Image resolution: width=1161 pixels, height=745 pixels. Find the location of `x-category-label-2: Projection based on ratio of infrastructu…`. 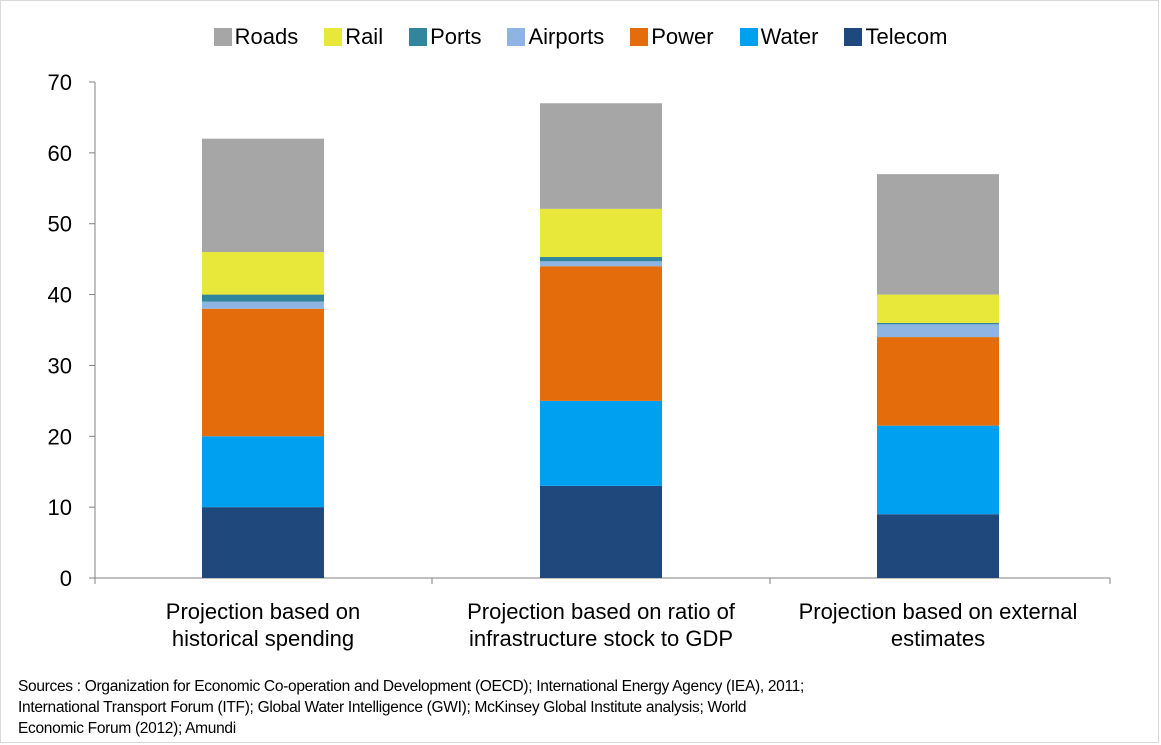

x-category-label-2: Projection based on ratio of infrastructu… is located at coordinates (601, 625).